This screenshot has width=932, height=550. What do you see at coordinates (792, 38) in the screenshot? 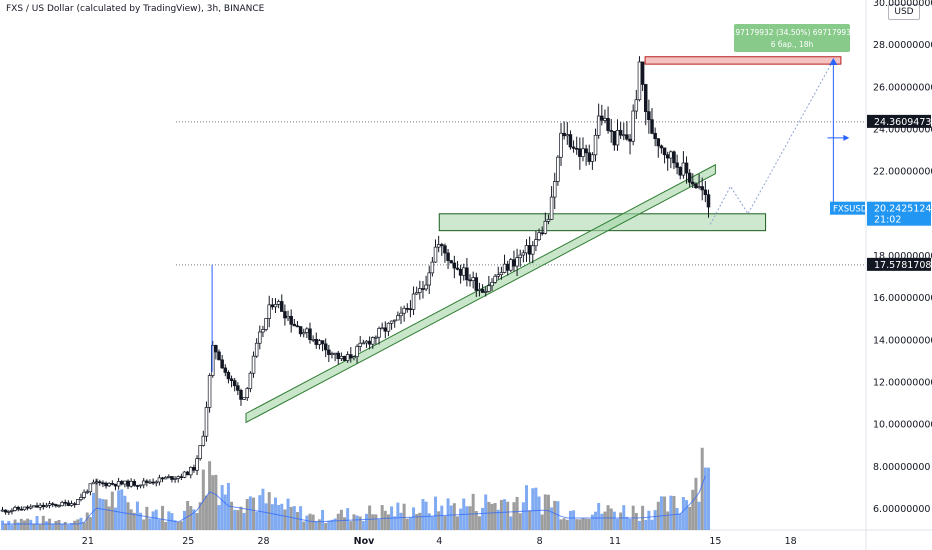
I see `measure-label-box` at bounding box center [792, 38].